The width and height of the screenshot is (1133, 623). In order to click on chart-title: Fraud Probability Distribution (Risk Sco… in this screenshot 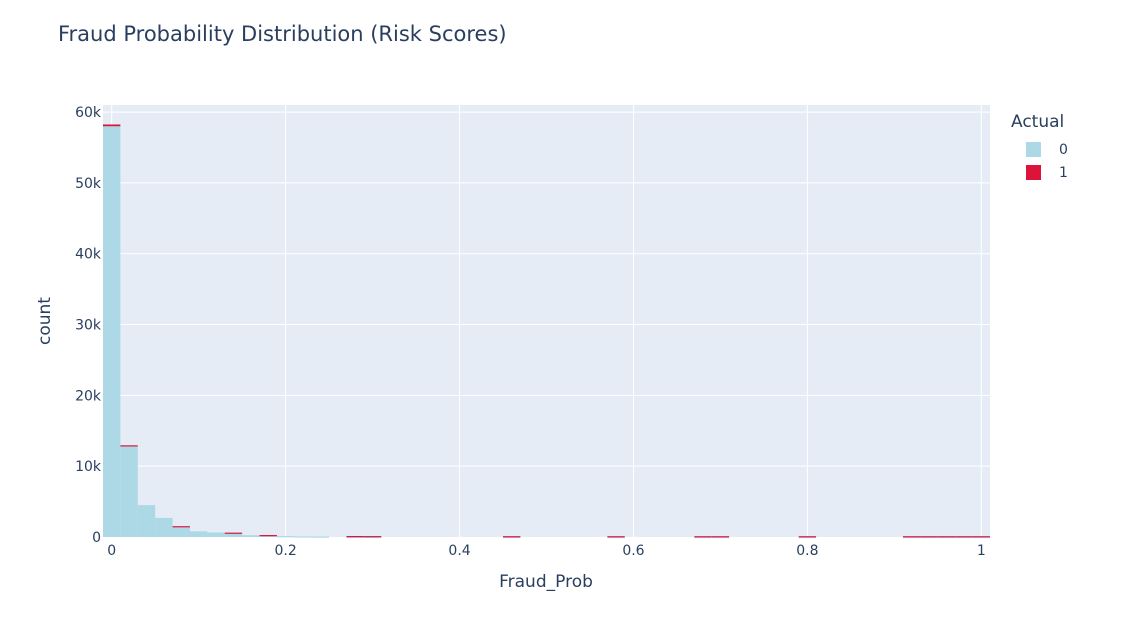, I will do `click(282, 34)`.